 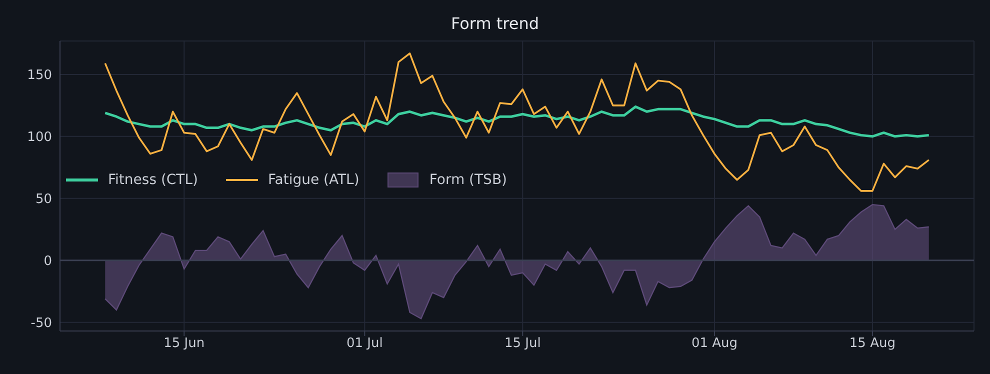 I want to click on y-tick-label: 0, so click(x=48, y=261).